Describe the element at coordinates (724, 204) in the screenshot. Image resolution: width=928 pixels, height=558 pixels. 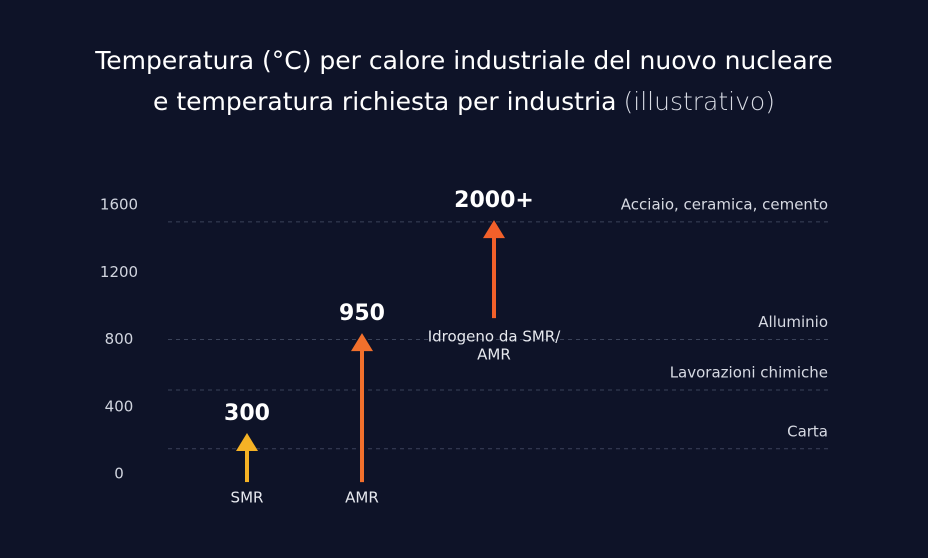
I see `reference-label: Acciaio, ceramica, cemento` at that location.